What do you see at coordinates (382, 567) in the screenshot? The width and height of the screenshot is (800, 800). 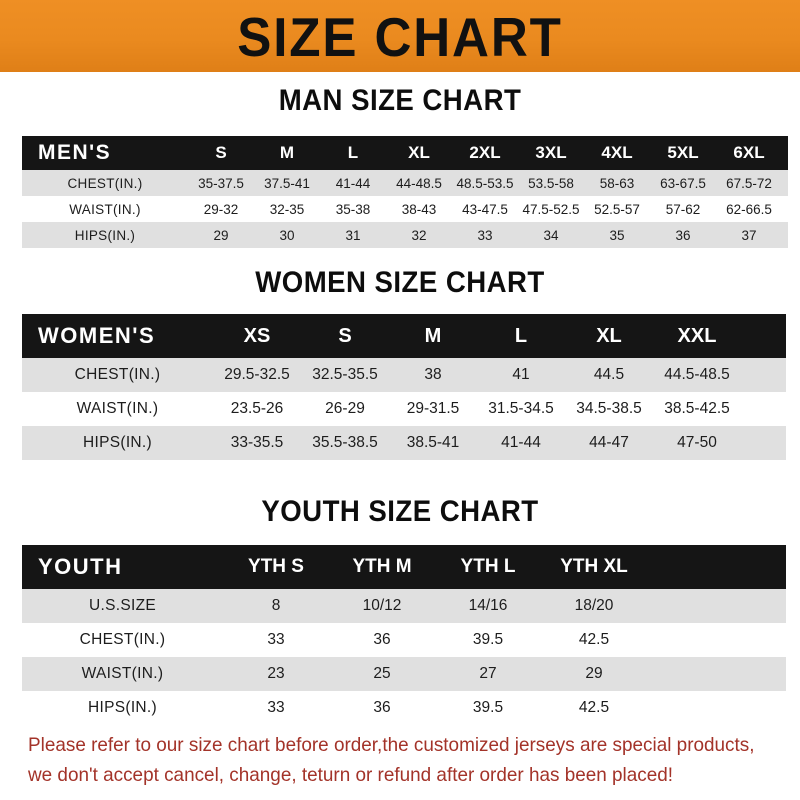 I see `column-header-yth-m: YTH M` at bounding box center [382, 567].